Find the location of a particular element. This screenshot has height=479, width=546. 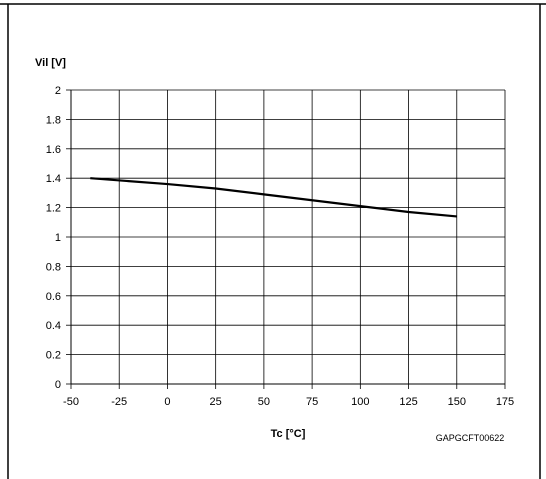

y-tick-label: 1.4 is located at coordinates (53, 179).